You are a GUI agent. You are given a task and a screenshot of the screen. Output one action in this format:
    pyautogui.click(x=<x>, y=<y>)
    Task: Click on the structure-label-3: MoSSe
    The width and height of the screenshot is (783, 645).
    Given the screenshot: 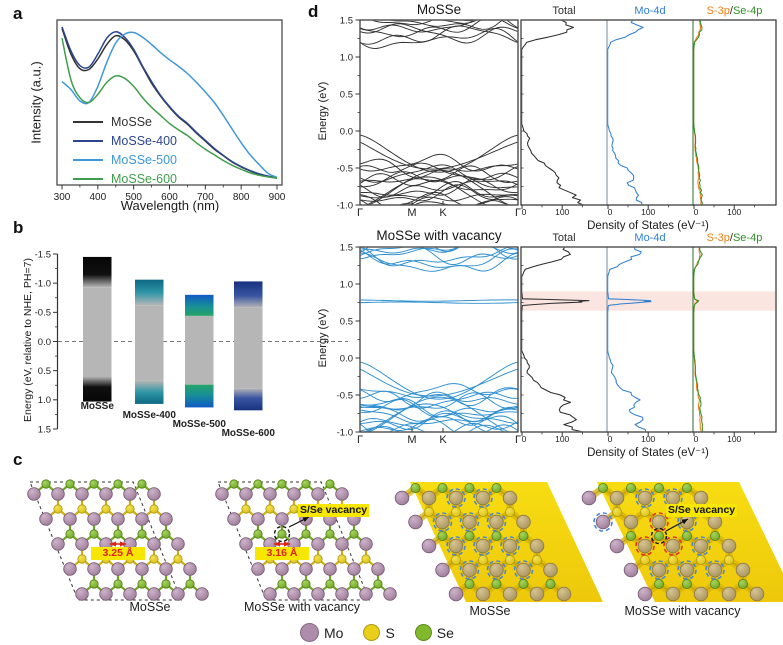 What is the action you would take?
    pyautogui.click(x=490, y=611)
    